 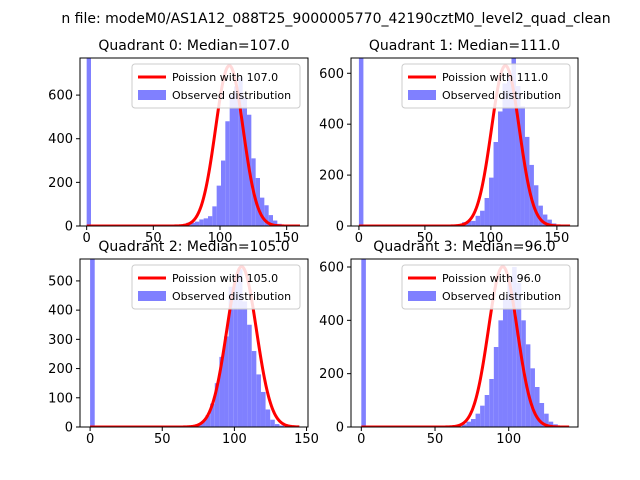 I want to click on histogram-bars, so click(x=187, y=343).